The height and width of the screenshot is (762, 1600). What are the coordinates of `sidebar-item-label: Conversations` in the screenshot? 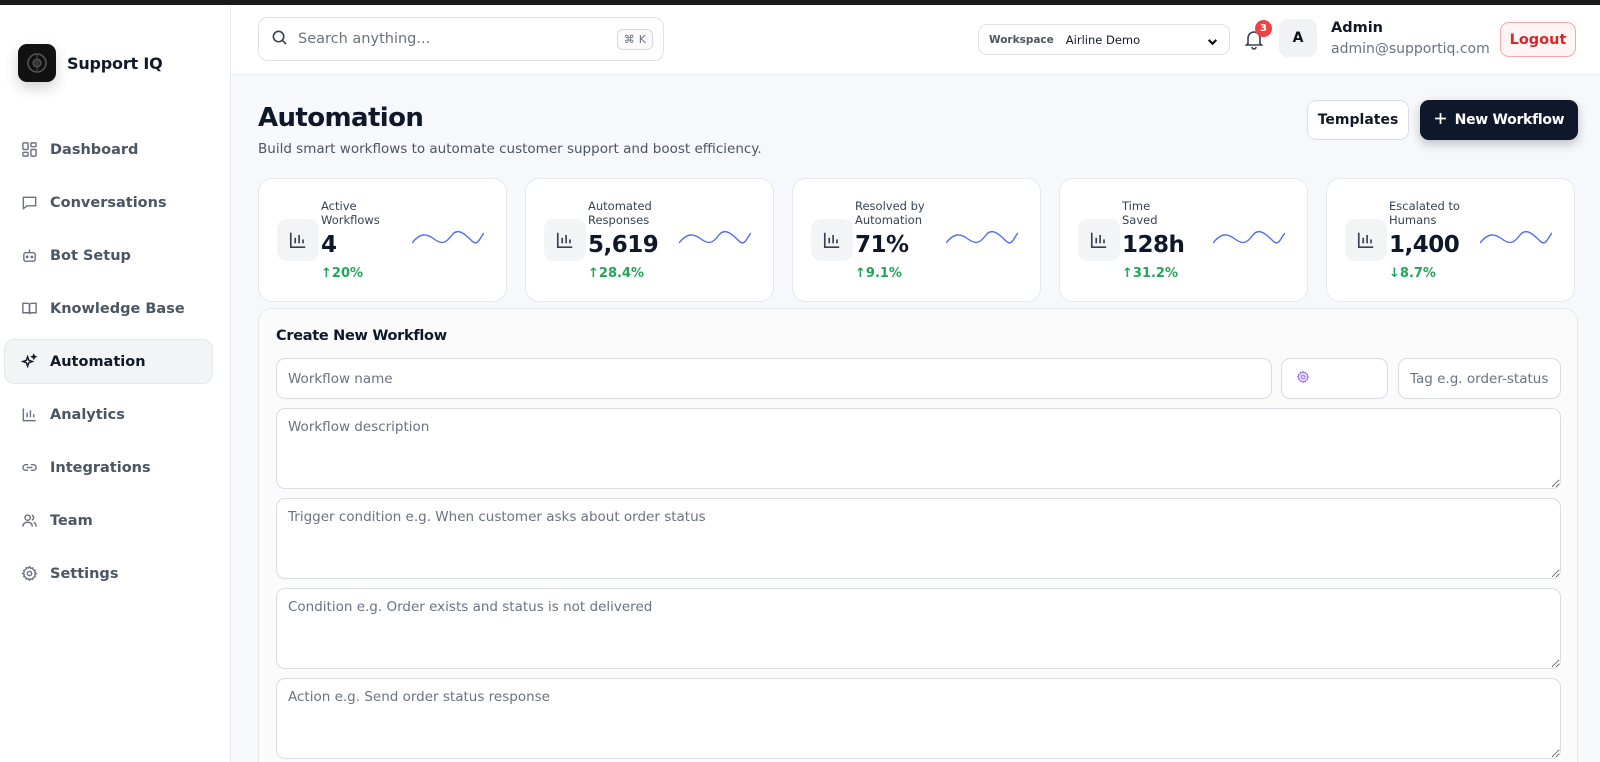 It's located at (108, 202).